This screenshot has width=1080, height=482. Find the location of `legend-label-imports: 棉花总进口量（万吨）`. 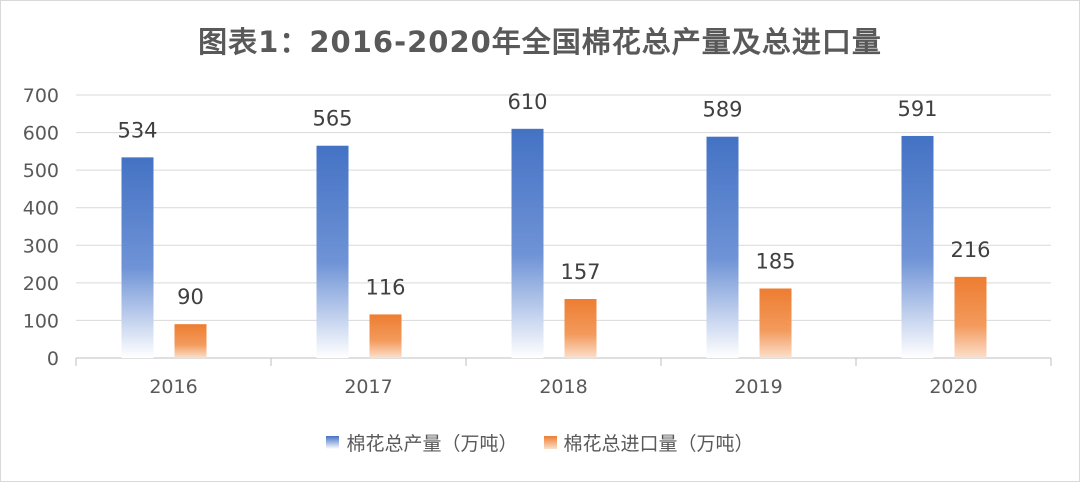

legend-label-imports: 棉花总进口量（万吨） is located at coordinates (658, 444).